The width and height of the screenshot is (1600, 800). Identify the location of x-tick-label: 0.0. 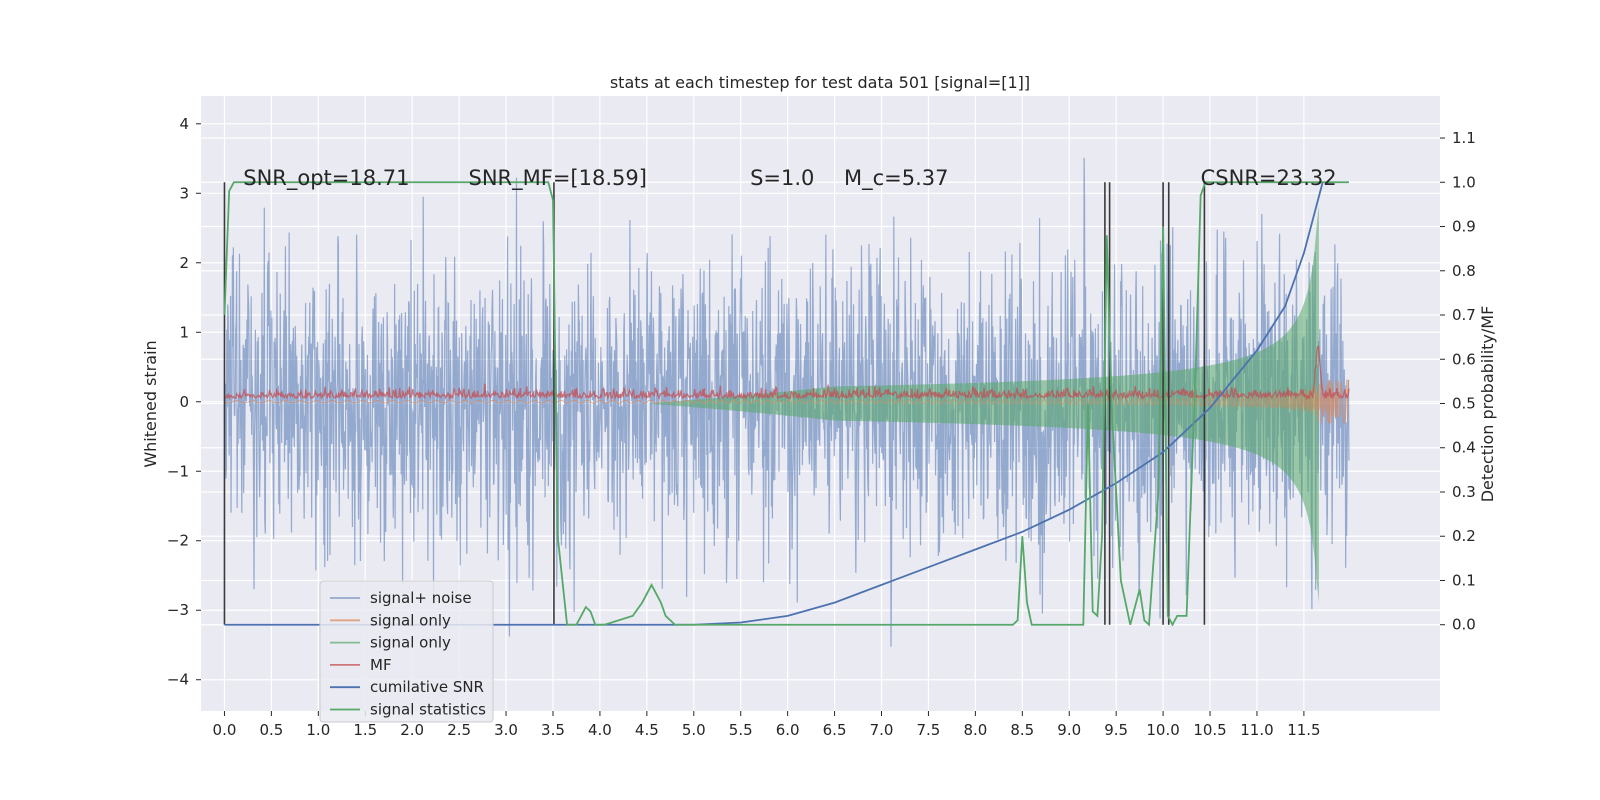
(225, 730).